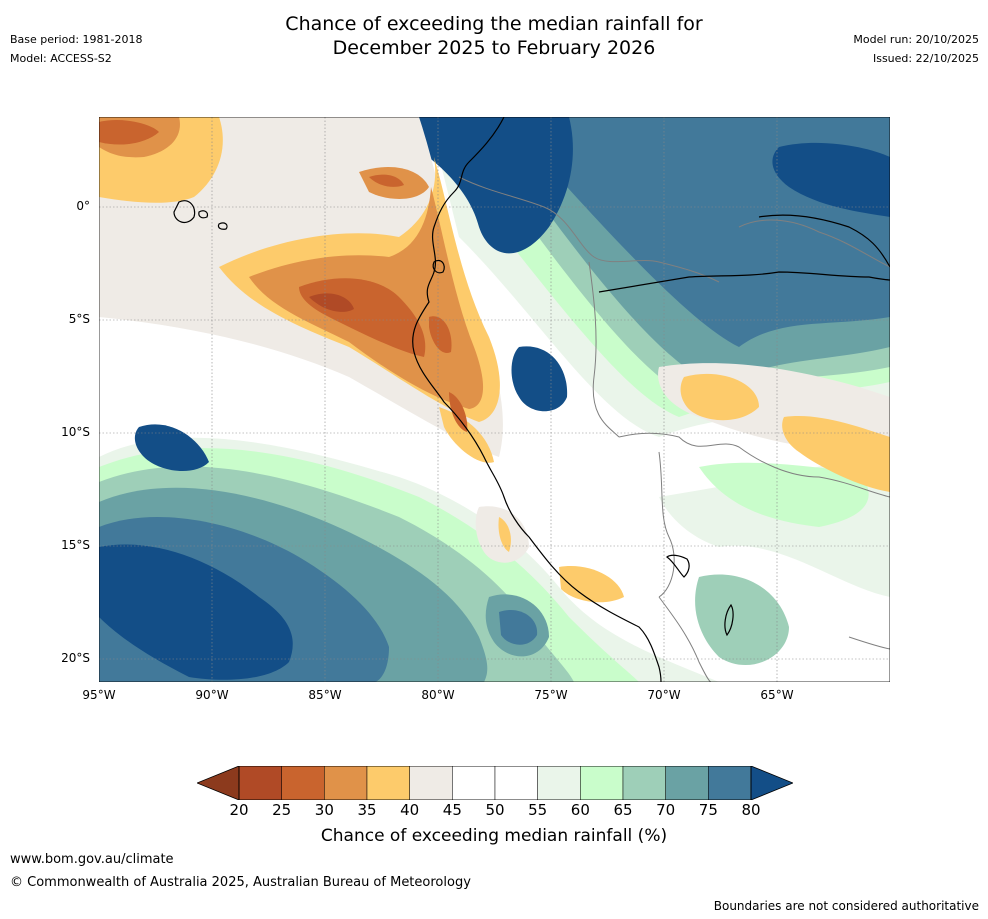 The height and width of the screenshot is (919, 988). I want to click on colorbar-tick-label: 40, so click(410, 810).